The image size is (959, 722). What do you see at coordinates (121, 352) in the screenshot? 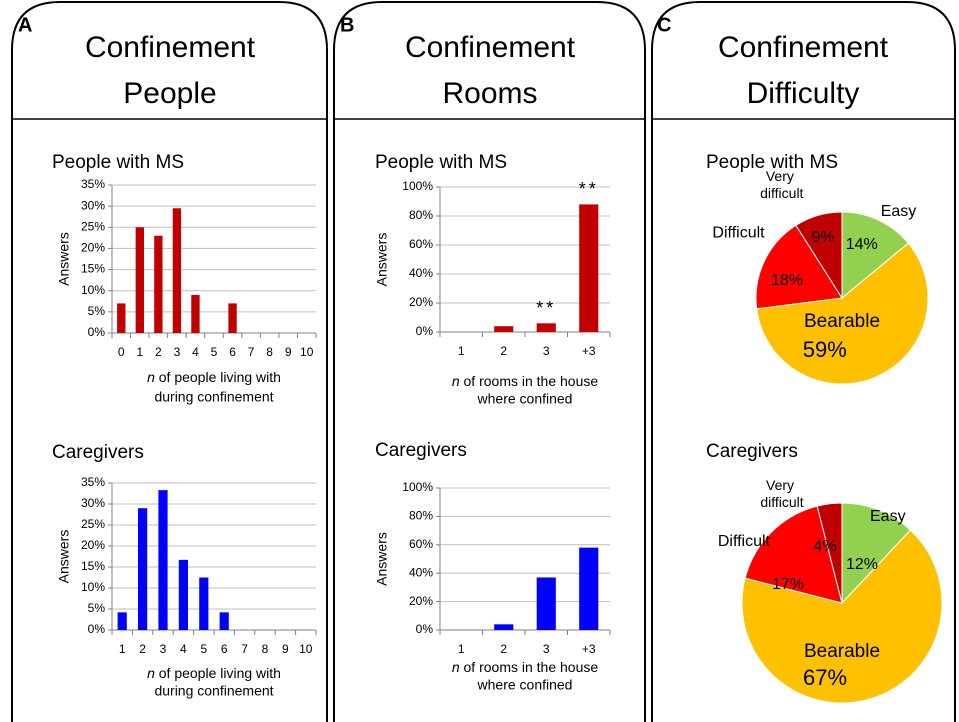
I see `x-tick-label: 0` at bounding box center [121, 352].